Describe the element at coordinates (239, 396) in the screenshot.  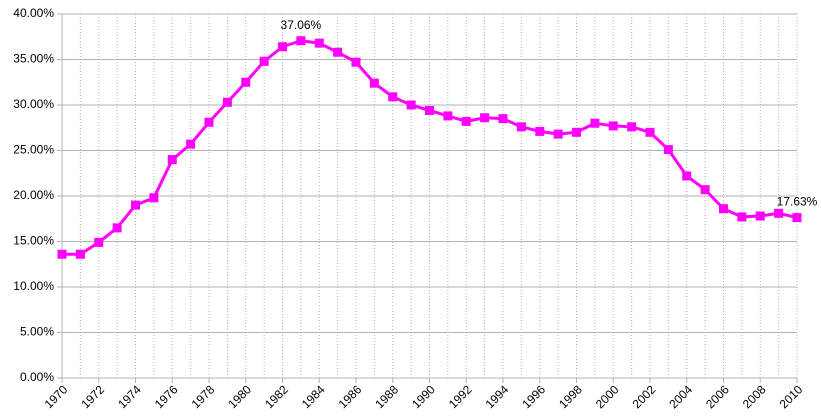
I see `x-tick-label: 1980` at that location.